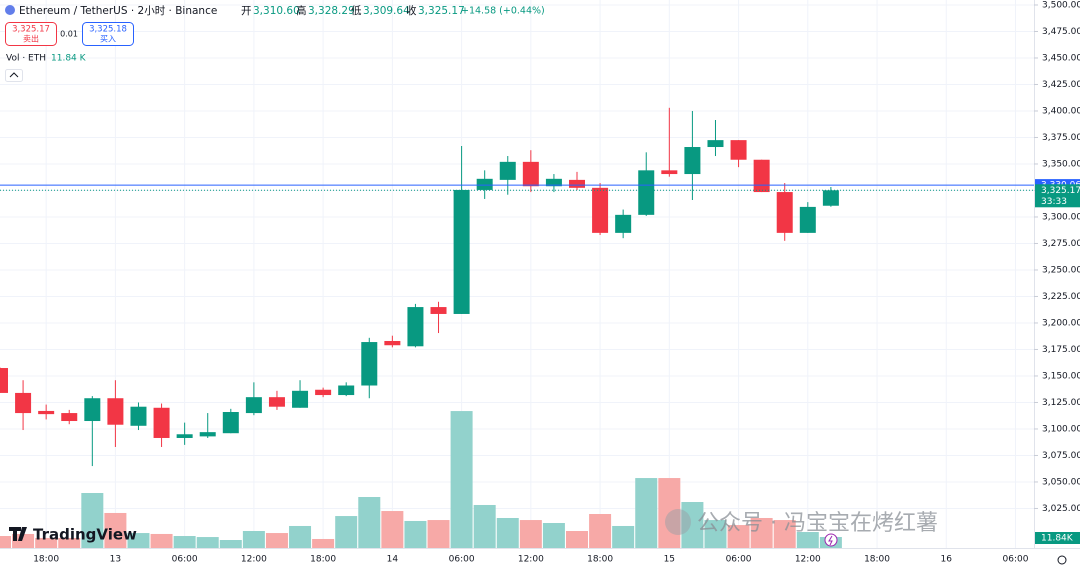  What do you see at coordinates (1061, 111) in the screenshot?
I see `y-tick-label: 3,400.00` at bounding box center [1061, 111].